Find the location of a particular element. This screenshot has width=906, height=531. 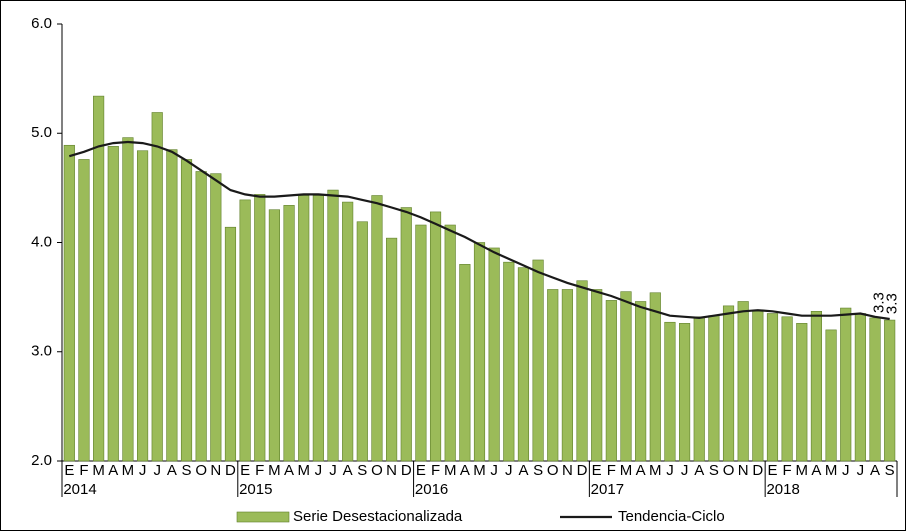

legend-label: Tendencia-Ciclo is located at coordinates (671, 516).